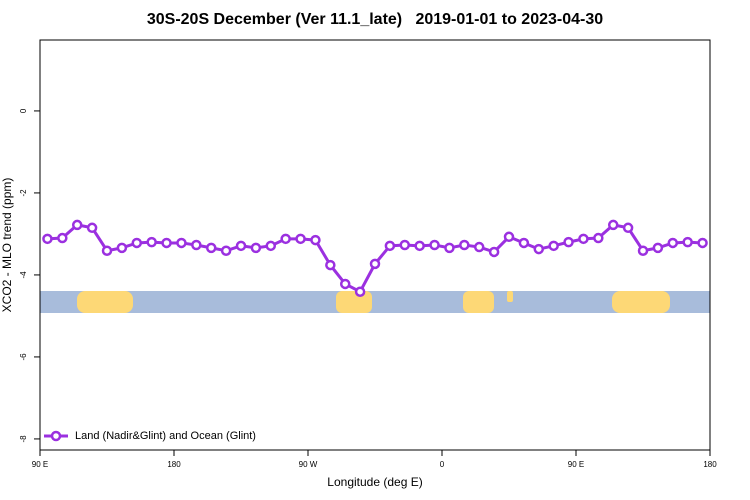  Describe the element at coordinates (165, 436) in the screenshot. I see `legend-label: Land (Nadir&Glint) and Ocean (Glint)` at that location.